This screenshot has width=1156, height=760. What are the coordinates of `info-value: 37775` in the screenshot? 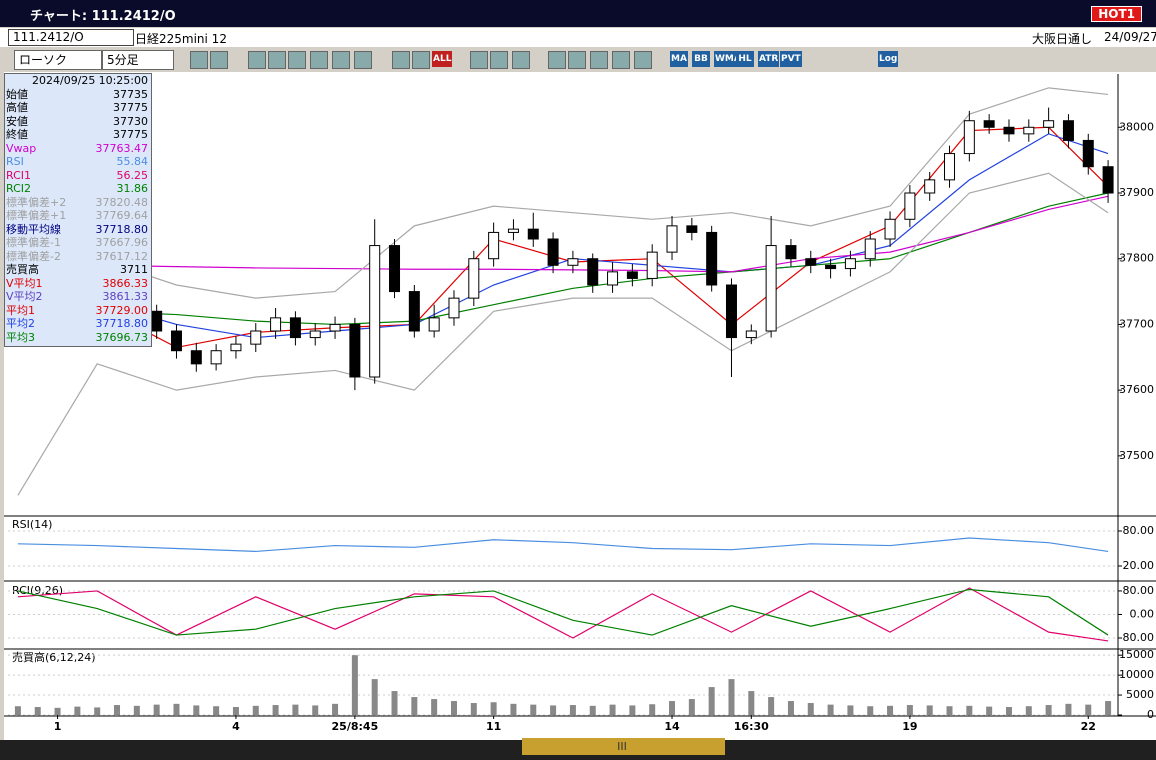 It's located at (130, 107).